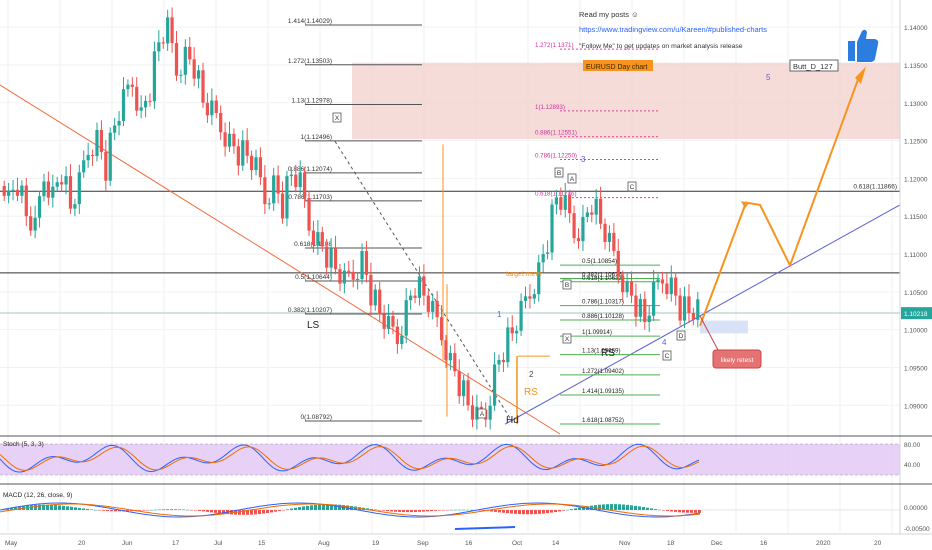 Image resolution: width=932 pixels, height=550 pixels. What do you see at coordinates (916, 313) in the screenshot?
I see `last-price-box` at bounding box center [916, 313].